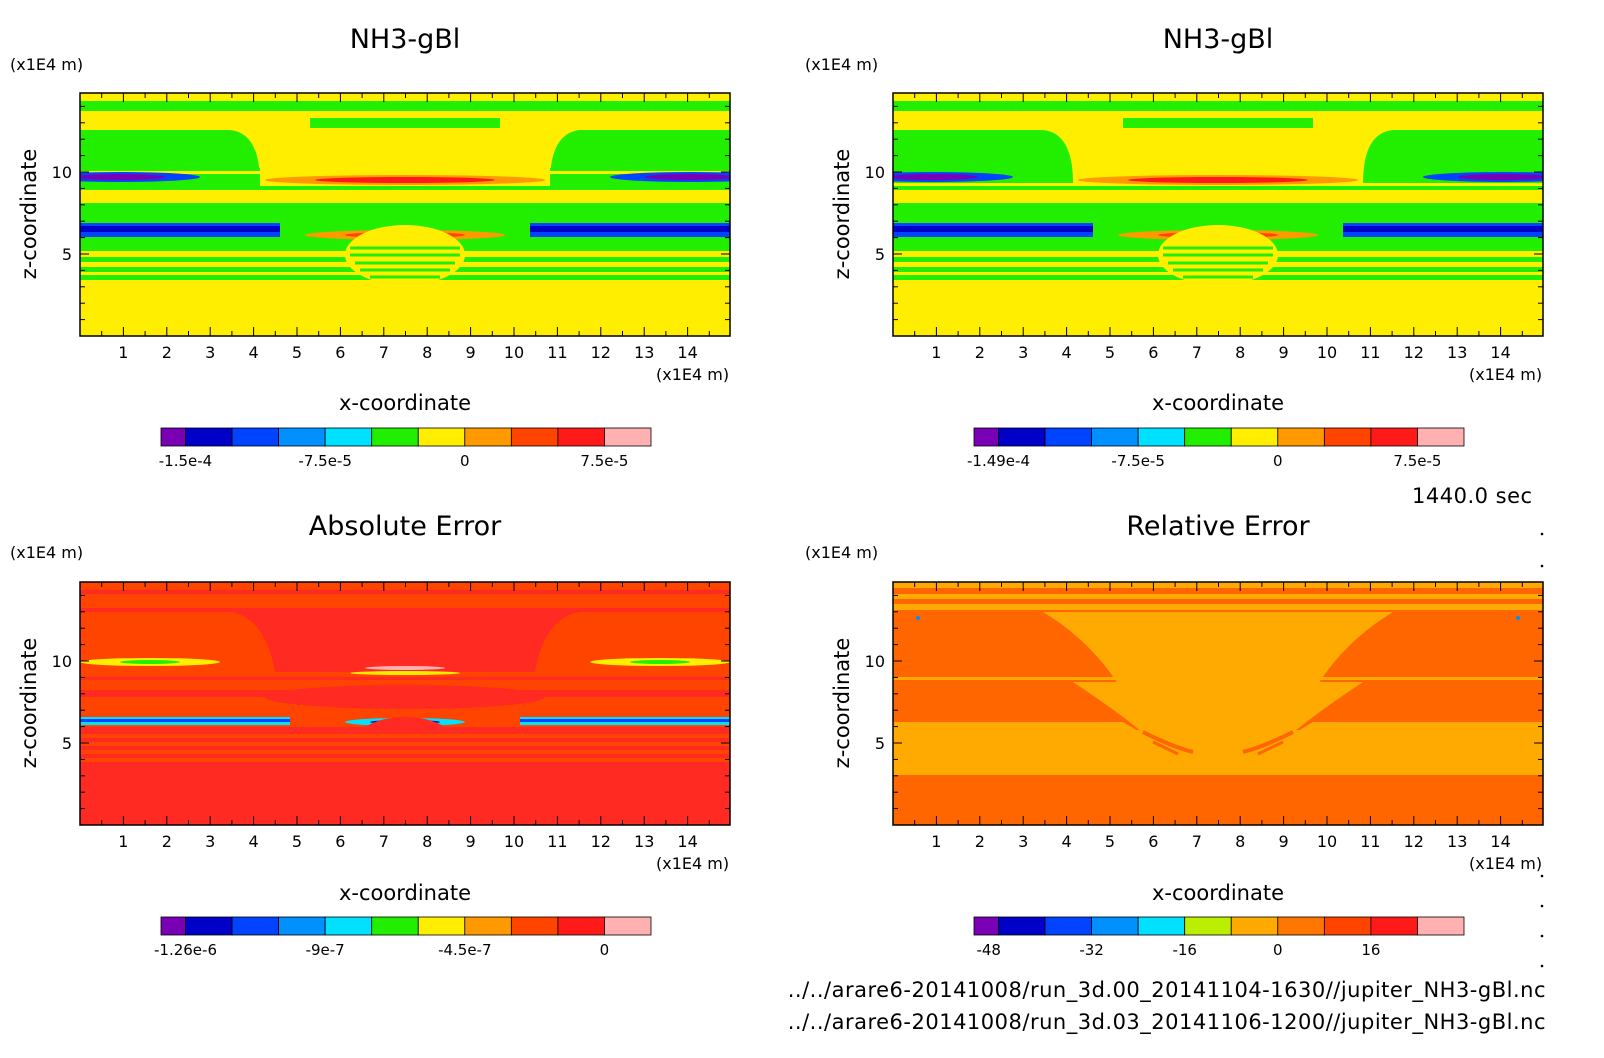 This screenshot has width=1604, height=1058. Describe the element at coordinates (1218, 39) in the screenshot. I see `panel-title: NH3-gBl` at that location.